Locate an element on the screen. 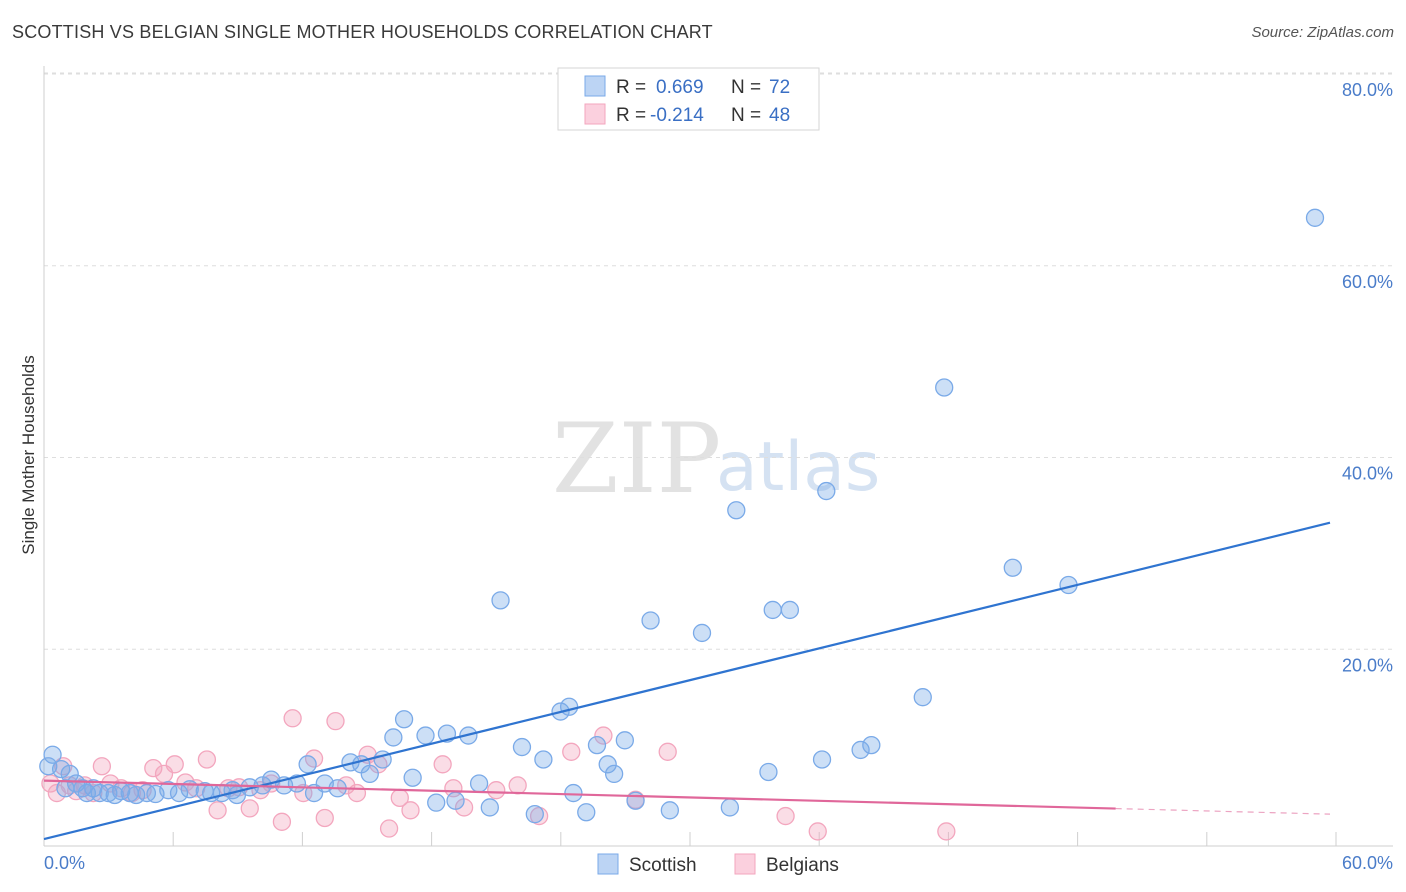 The height and width of the screenshot is (892, 1406). scottish-legend-swatch is located at coordinates (595, 86).